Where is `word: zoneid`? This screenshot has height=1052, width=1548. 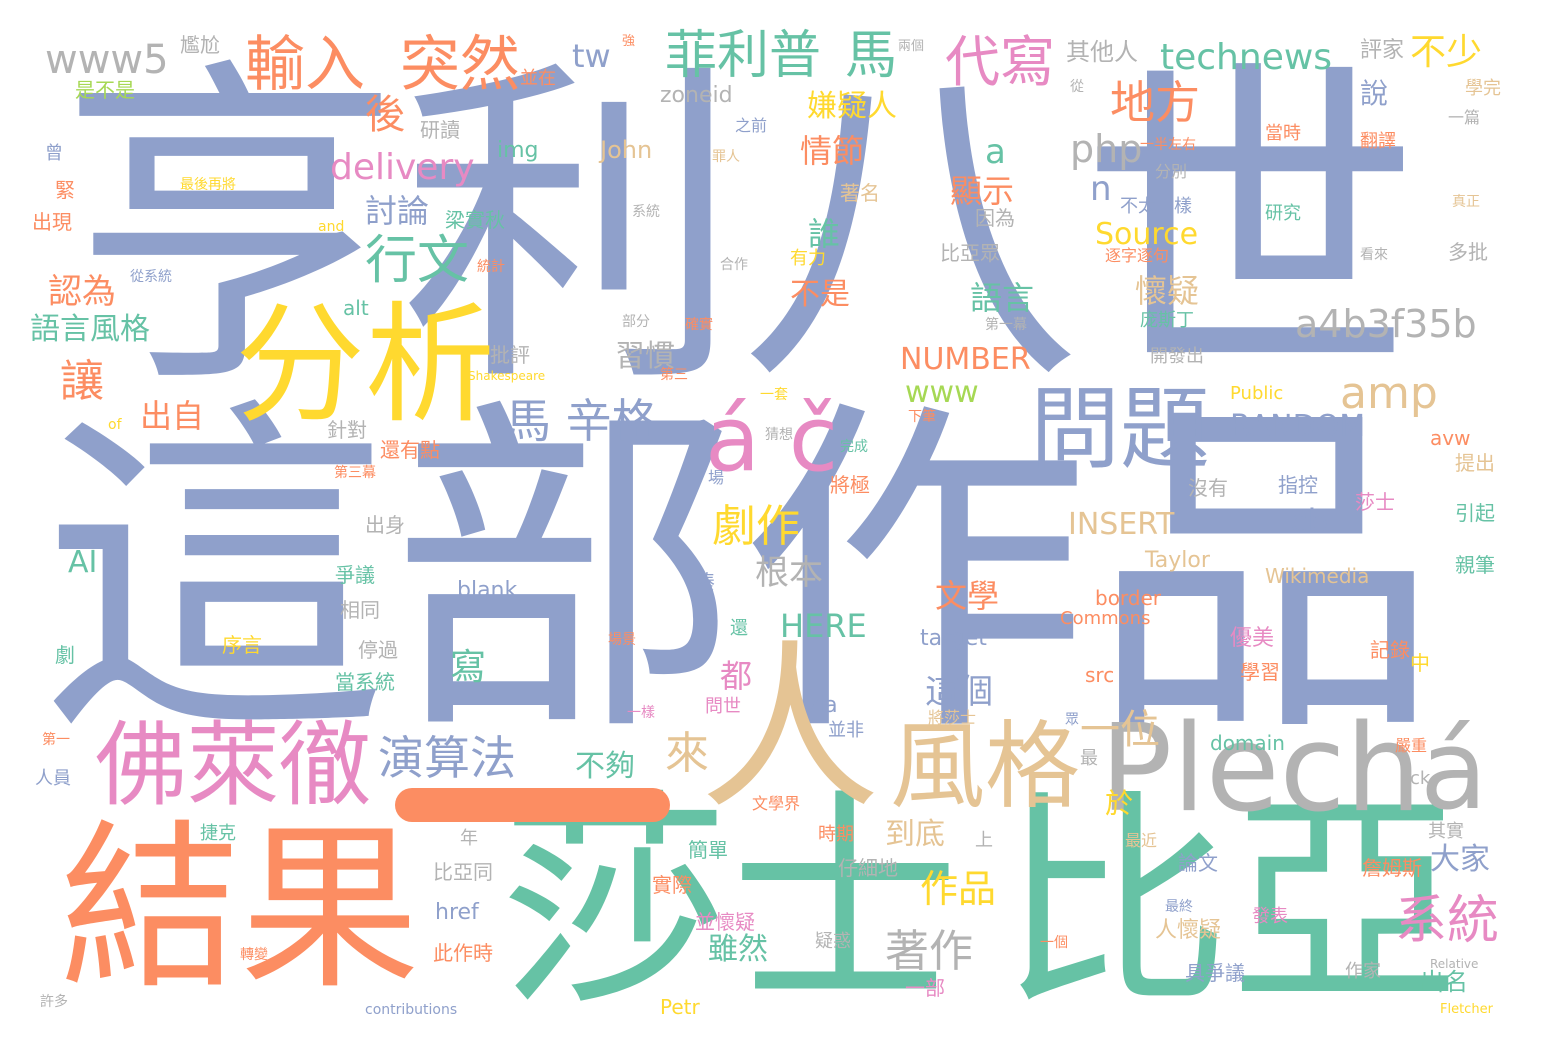 word: zoneid is located at coordinates (696, 95).